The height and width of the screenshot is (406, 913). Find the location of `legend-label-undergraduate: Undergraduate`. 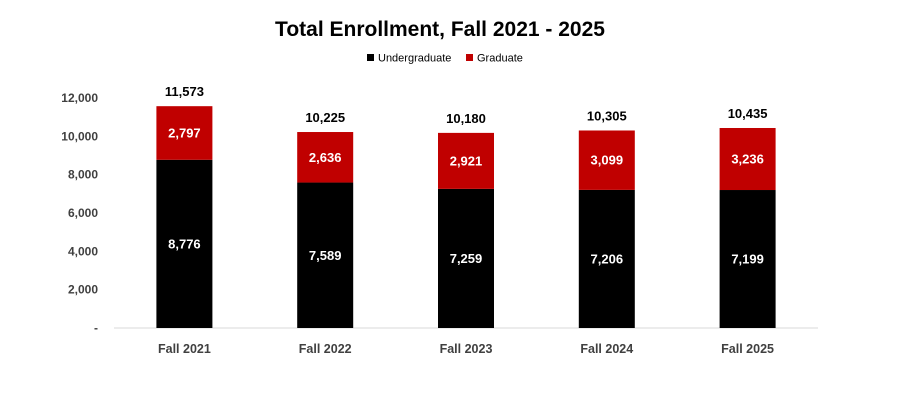

legend-label-undergraduate: Undergraduate is located at coordinates (414, 59).